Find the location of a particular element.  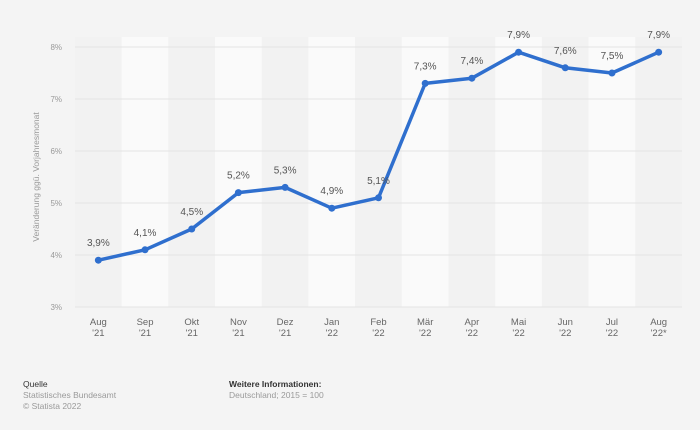

source-heading: Quelle is located at coordinates (35, 384).